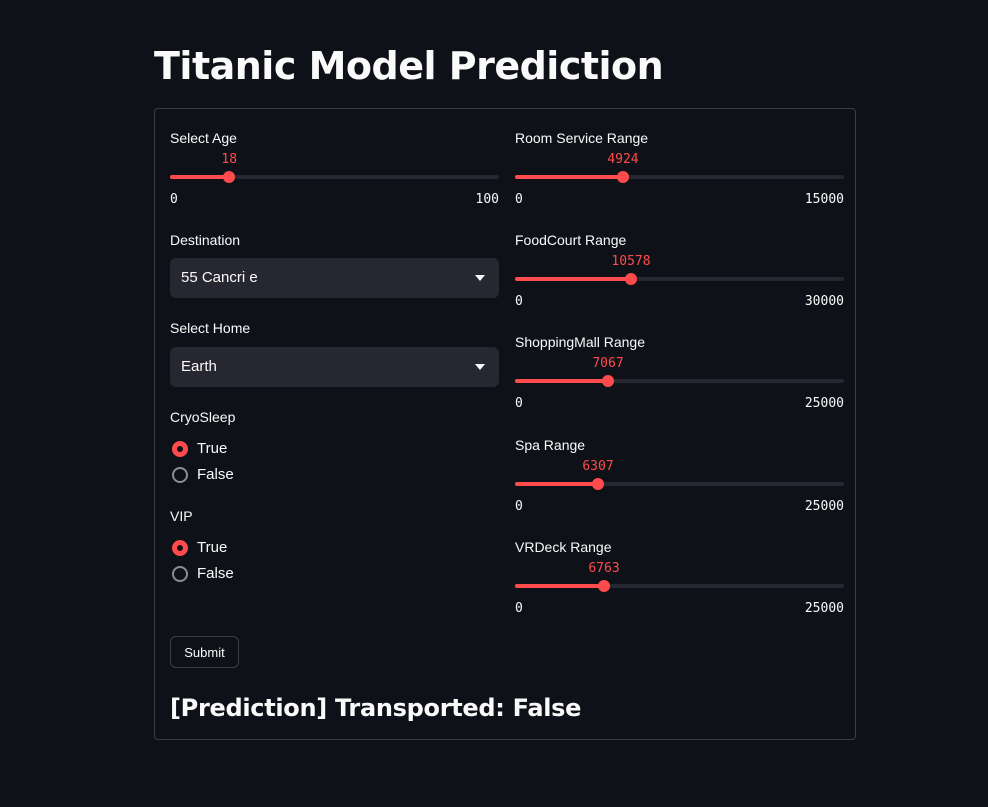 The image size is (988, 807). What do you see at coordinates (212, 448) in the screenshot?
I see `cryosleep-option-true-label: True` at bounding box center [212, 448].